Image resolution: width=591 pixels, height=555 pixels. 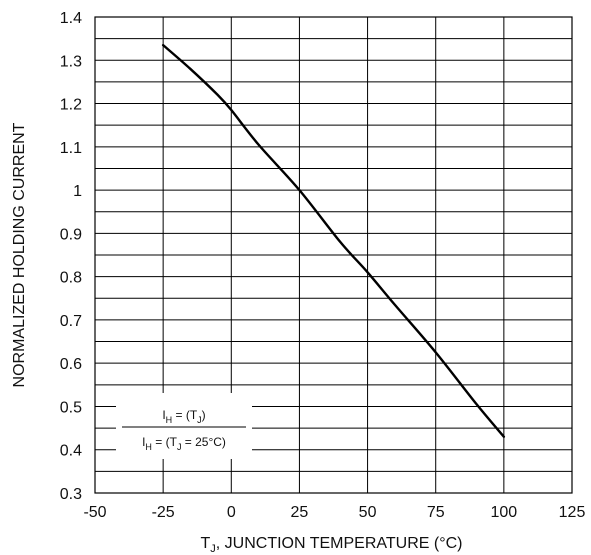 I want to click on x-axis-label-rest: , JUNCTION TEMPERATURE (°C), so click(x=339, y=543).